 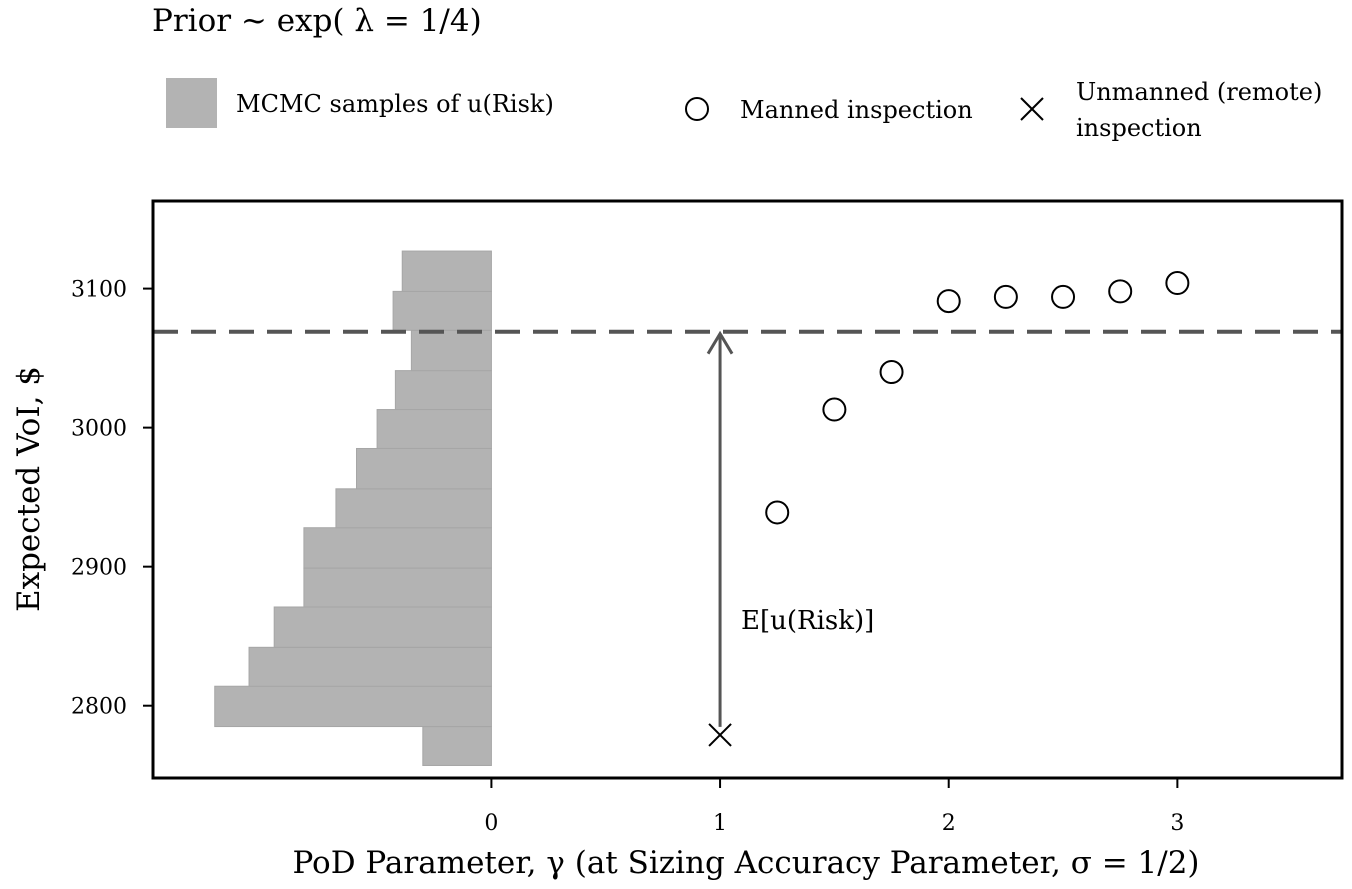 What do you see at coordinates (395, 104) in the screenshot?
I see `legend-histogram-label: MCMC samples of u(Risk)` at bounding box center [395, 104].